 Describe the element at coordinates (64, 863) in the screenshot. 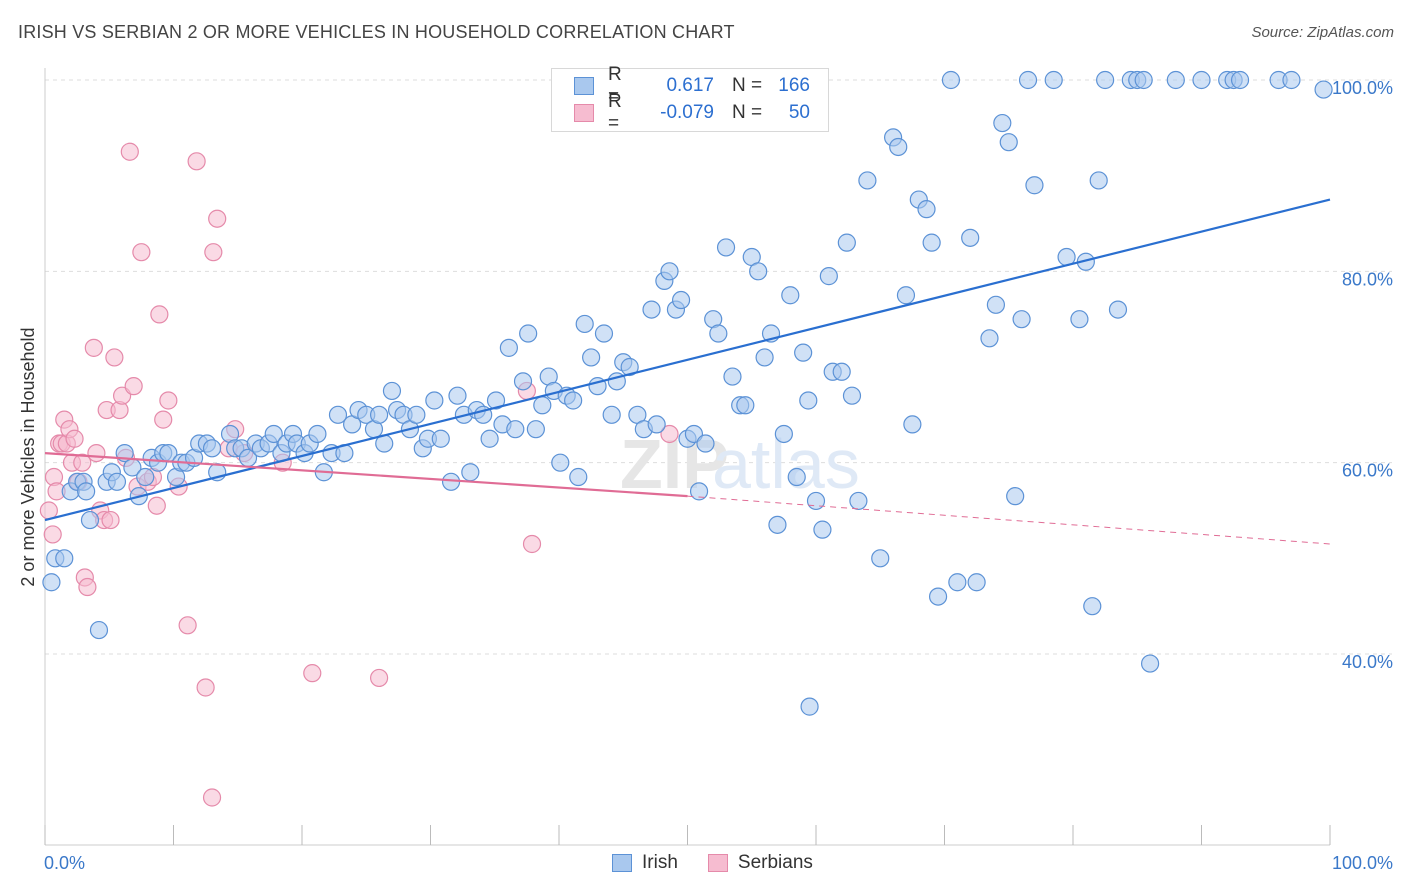

I see `x-tick-label: 0.0%` at that location.